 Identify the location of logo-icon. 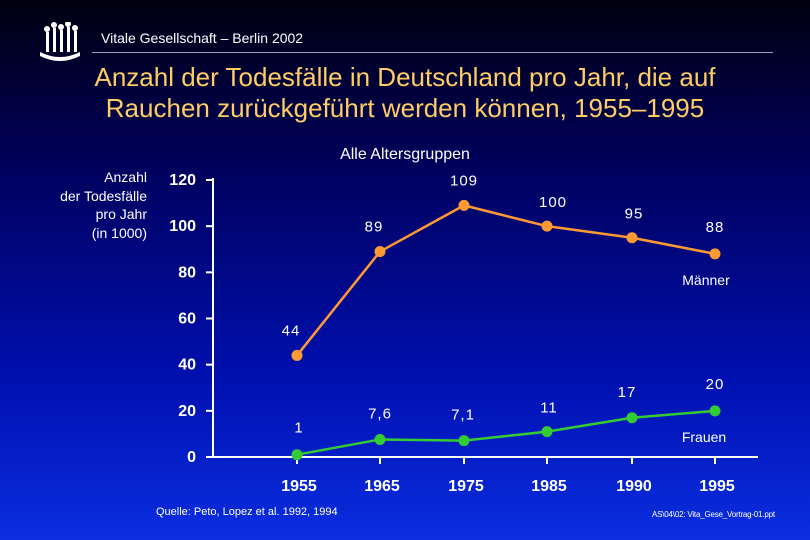
(60, 41).